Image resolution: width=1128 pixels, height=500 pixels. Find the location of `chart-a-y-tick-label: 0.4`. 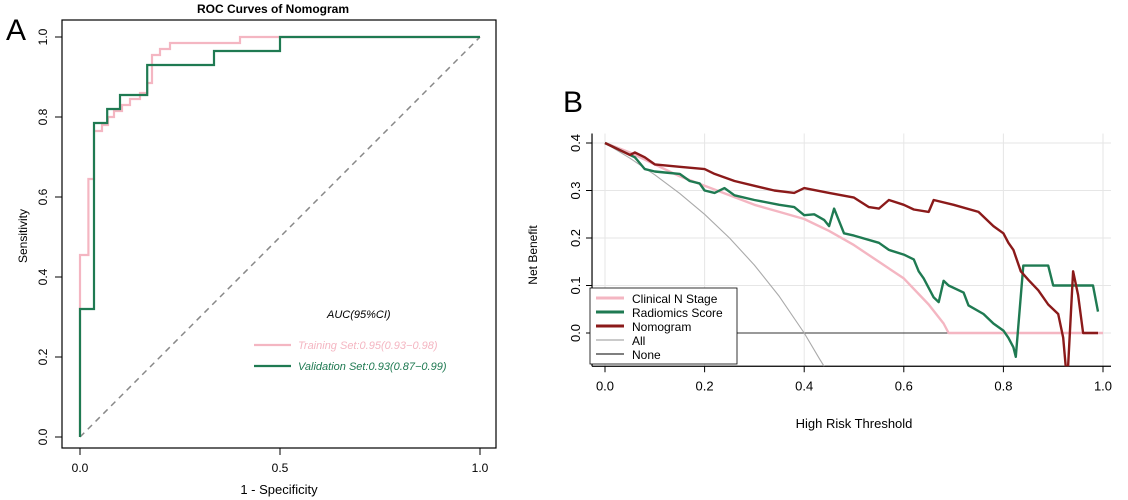

chart-a-y-tick-label: 0.4 is located at coordinates (43, 276).